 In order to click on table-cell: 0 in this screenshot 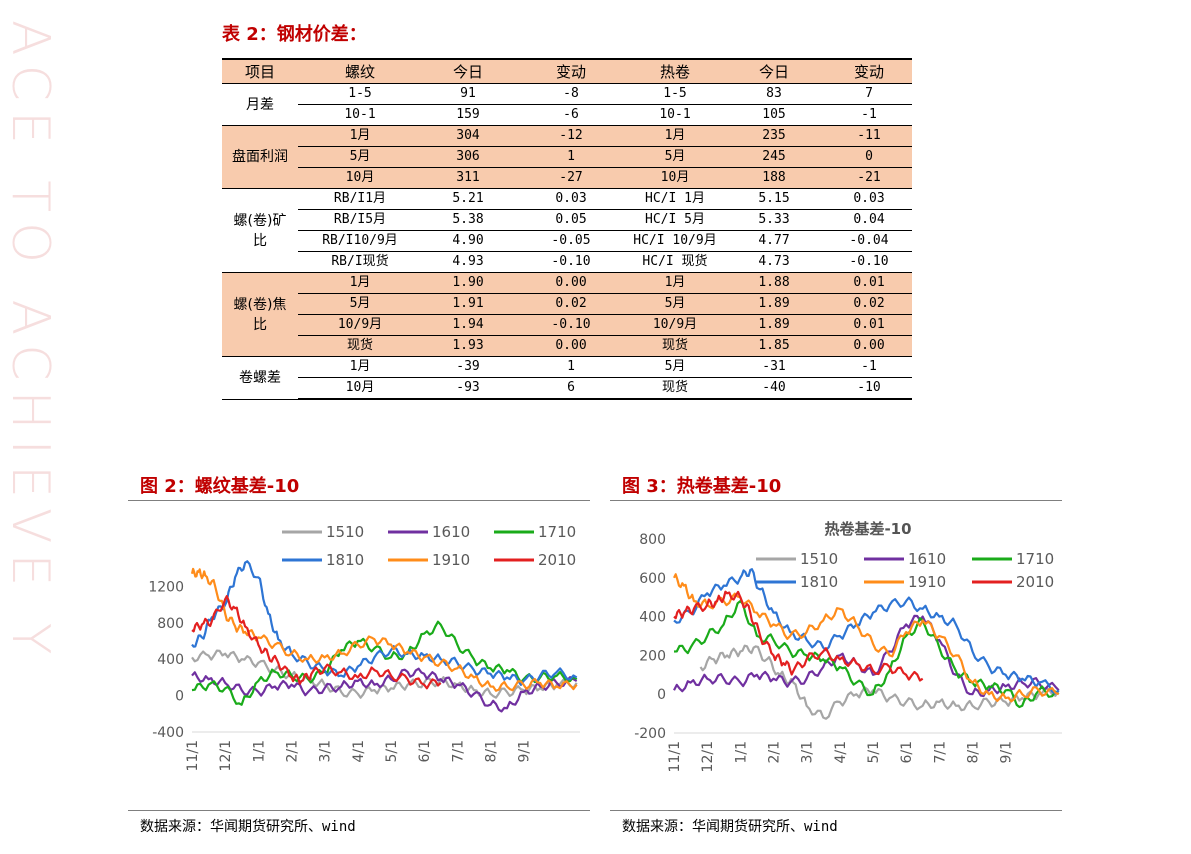, I will do `click(869, 157)`.